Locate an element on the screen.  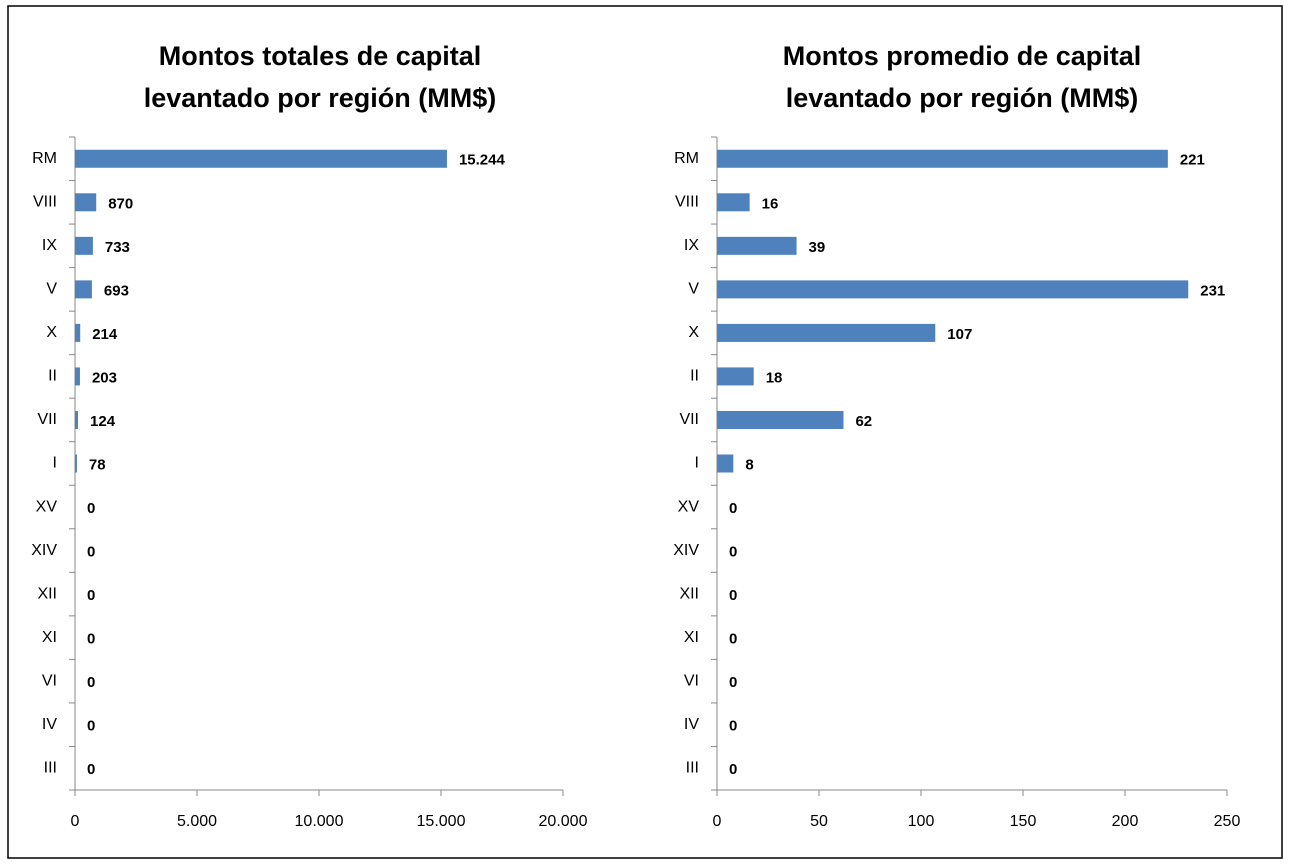
value-label: 18 is located at coordinates (774, 377).